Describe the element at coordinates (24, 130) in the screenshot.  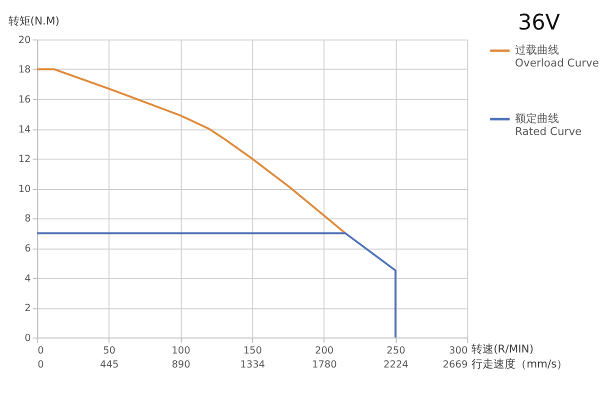
I see `y-tick-label: 14` at that location.